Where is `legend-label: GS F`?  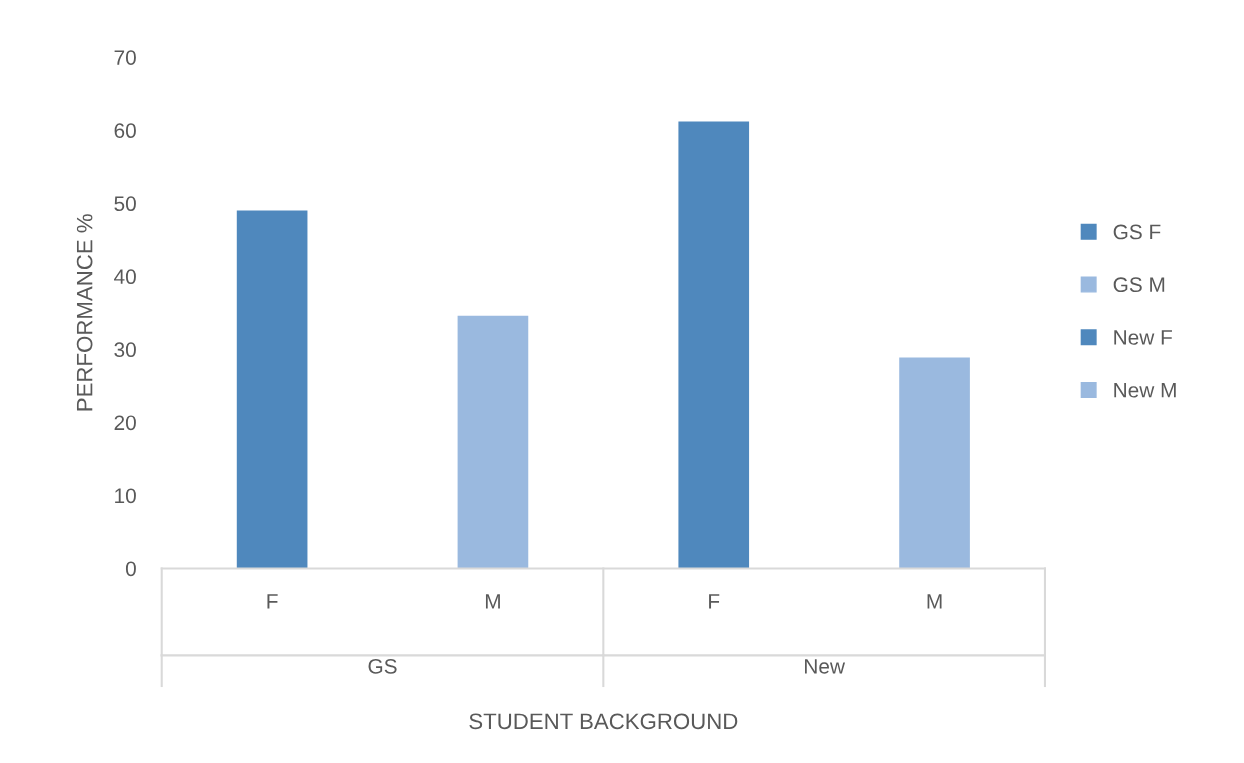 legend-label: GS F is located at coordinates (1137, 232).